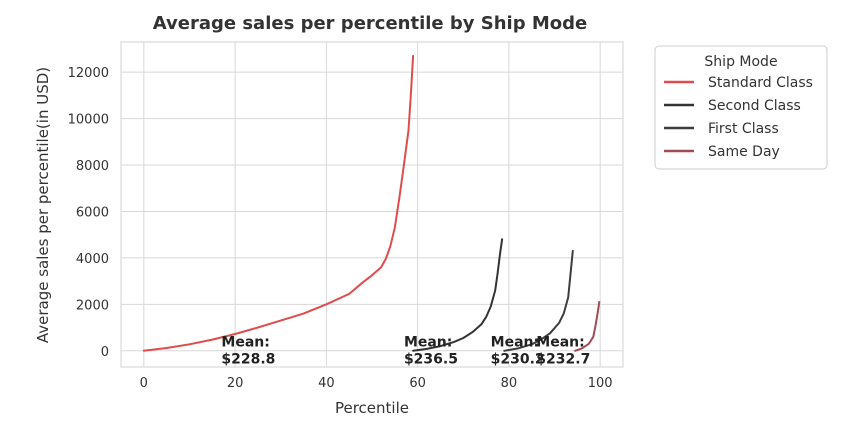  Describe the element at coordinates (600, 383) in the screenshot. I see `x-tick-label: 100` at that location.